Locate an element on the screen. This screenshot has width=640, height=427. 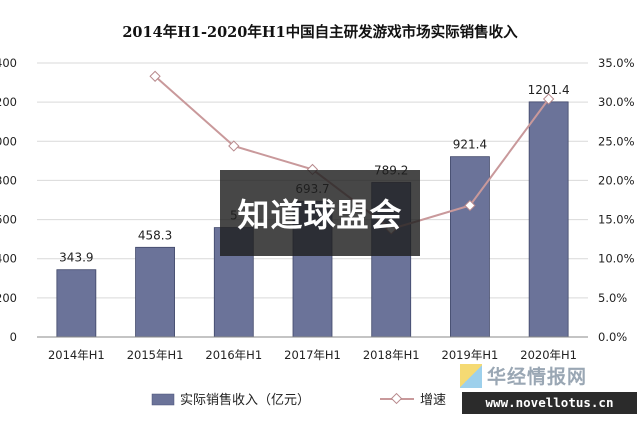
y-left-tick-label: 600 is located at coordinates (8, 220).